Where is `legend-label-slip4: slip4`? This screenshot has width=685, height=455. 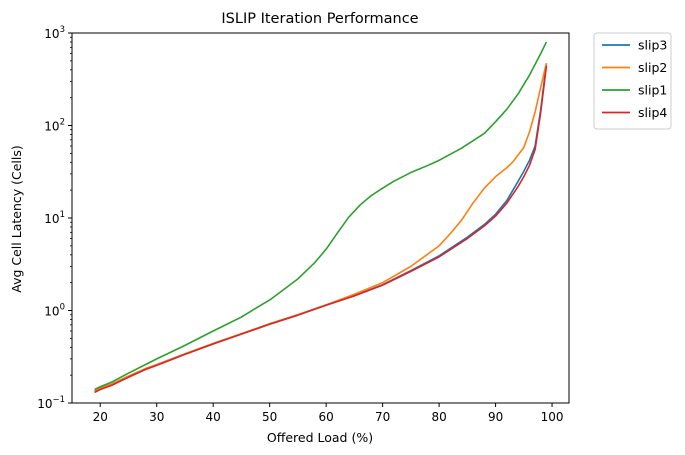 legend-label-slip4: slip4 is located at coordinates (652, 112).